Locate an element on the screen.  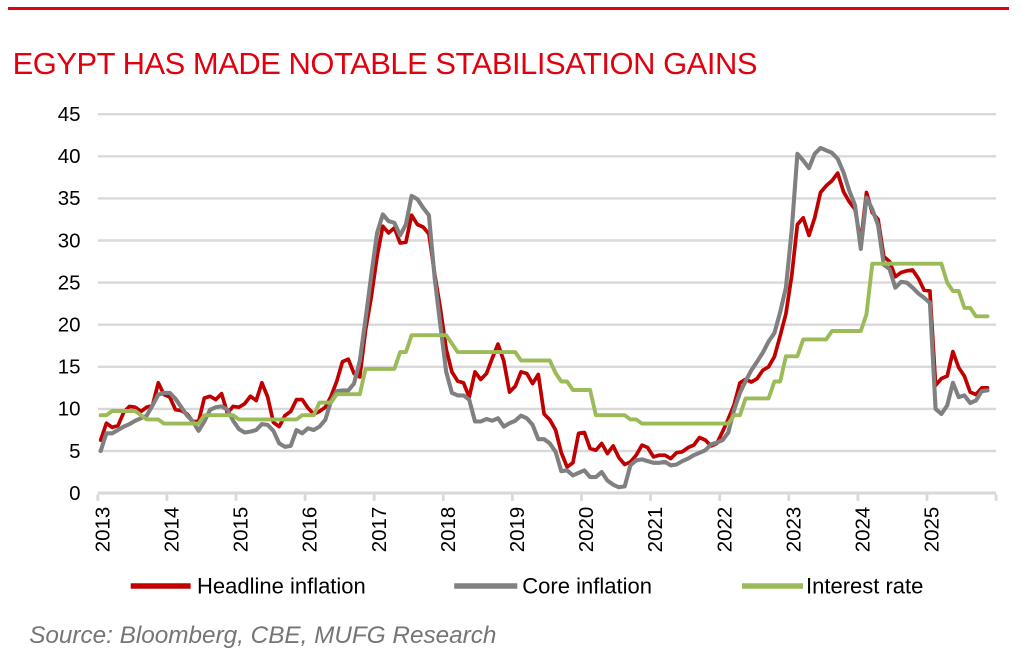
svg-text: 2022 is located at coordinates (724, 530).